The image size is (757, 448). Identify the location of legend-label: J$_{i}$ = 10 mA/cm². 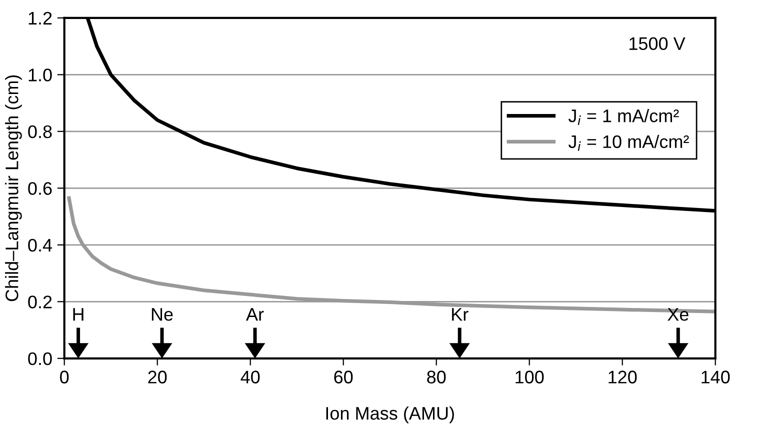
(628, 142).